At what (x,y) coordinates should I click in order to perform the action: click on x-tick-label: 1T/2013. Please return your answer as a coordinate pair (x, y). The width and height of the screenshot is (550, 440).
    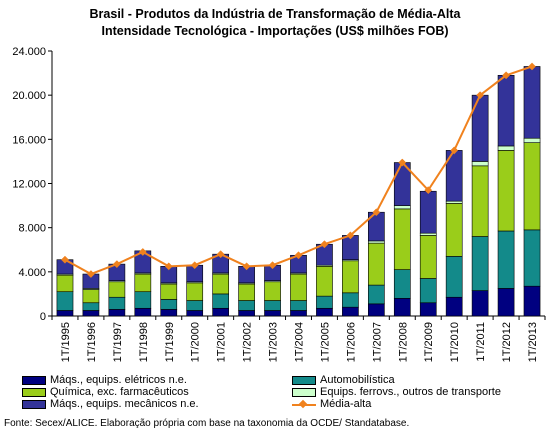
    Looking at the image, I should click on (533, 342).